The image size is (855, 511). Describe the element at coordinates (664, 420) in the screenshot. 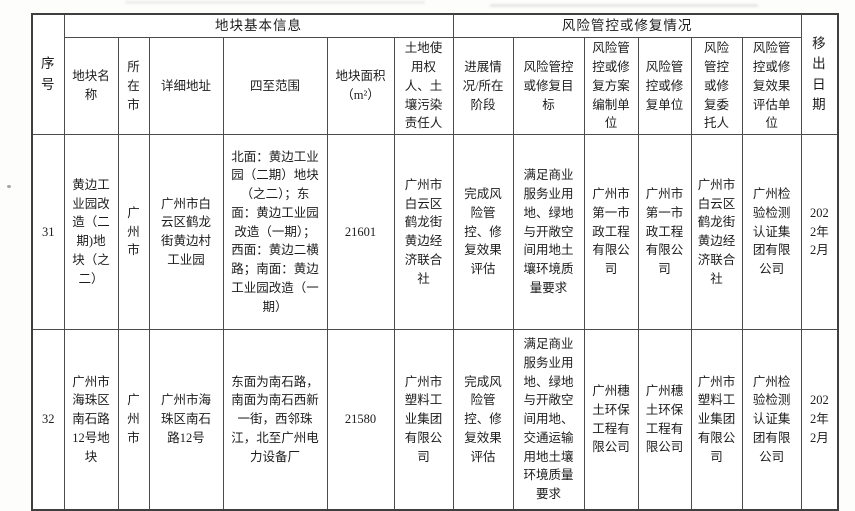

I see `cell-remediation-unit: 广州穗土环保工程有限公司` at that location.